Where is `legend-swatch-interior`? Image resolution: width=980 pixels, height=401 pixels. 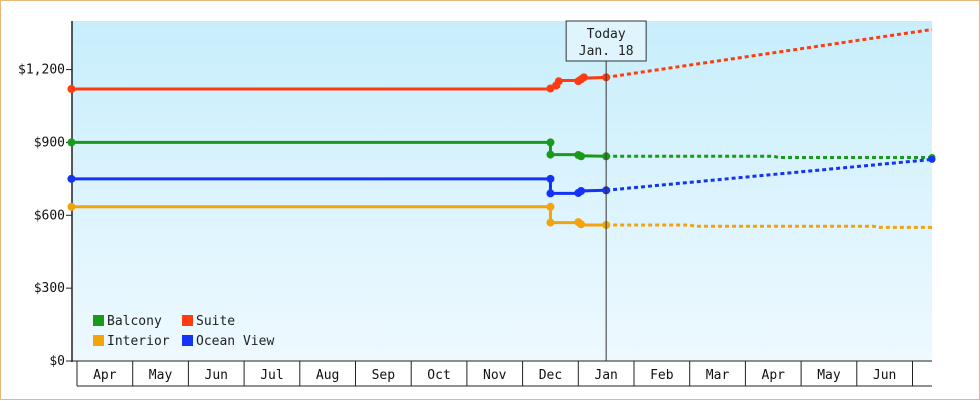
legend-swatch-interior is located at coordinates (98, 340).